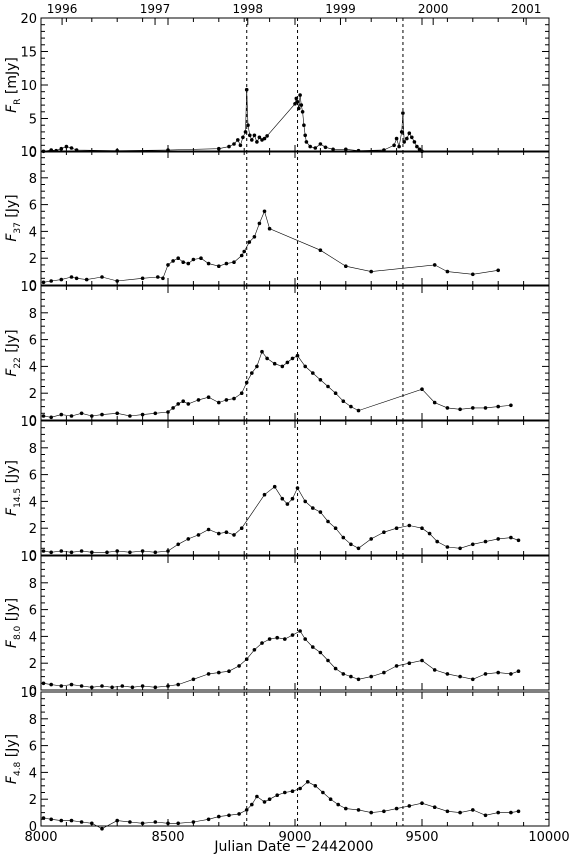 This screenshot has height=855, width=571. Describe the element at coordinates (33, 502) in the screenshot. I see `y-tick-label: 4` at that location.